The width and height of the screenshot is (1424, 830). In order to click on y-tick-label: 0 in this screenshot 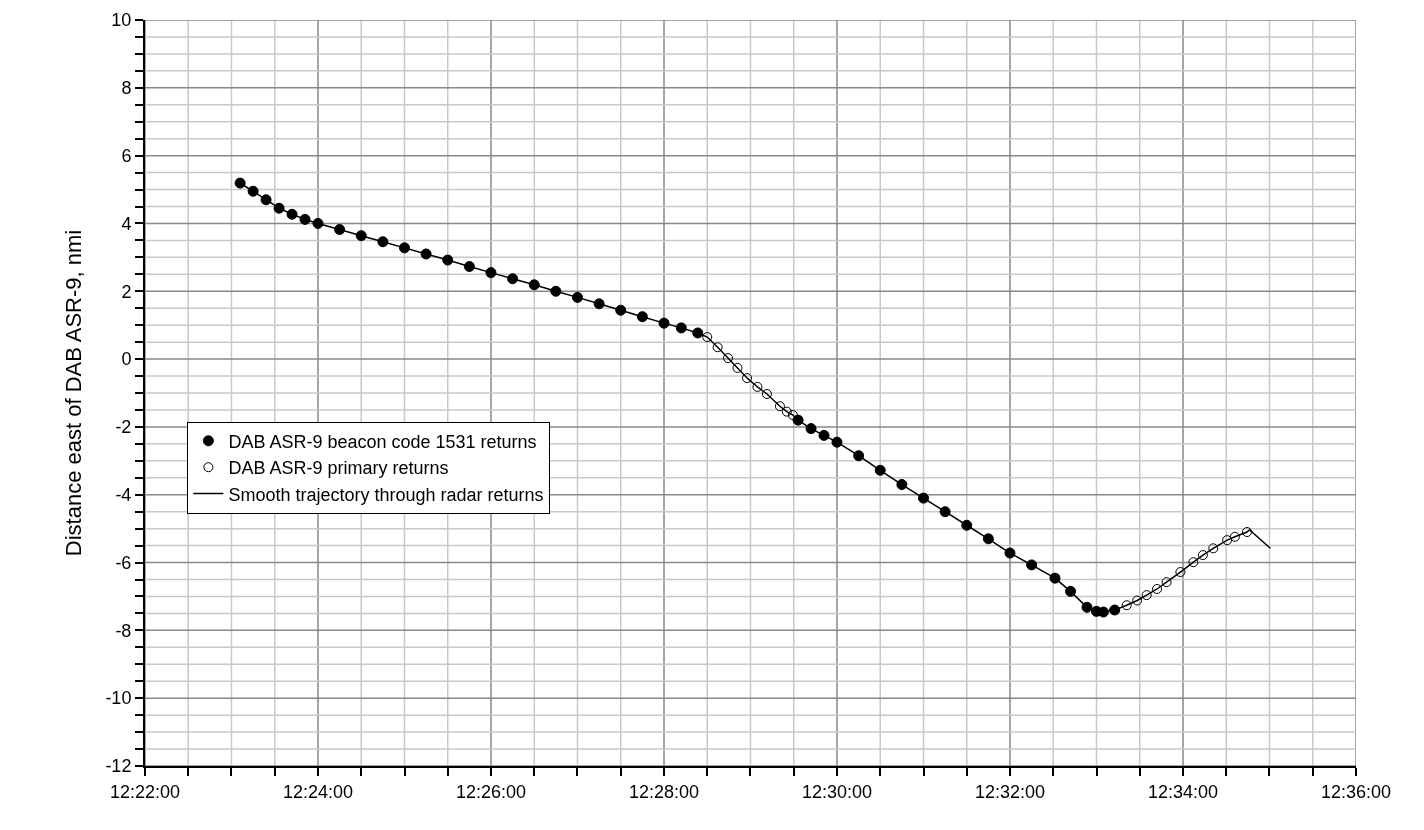, I will do `click(126, 359)`.